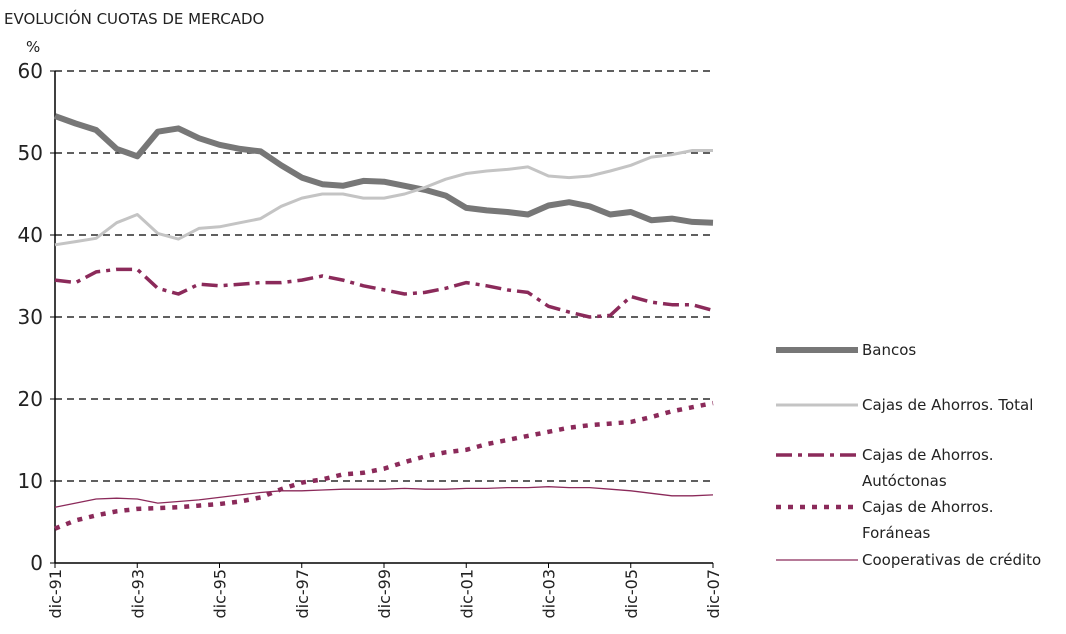 Image resolution: width=1066 pixels, height=634 pixels. I want to click on y-tick-label: 20, so click(30, 399).